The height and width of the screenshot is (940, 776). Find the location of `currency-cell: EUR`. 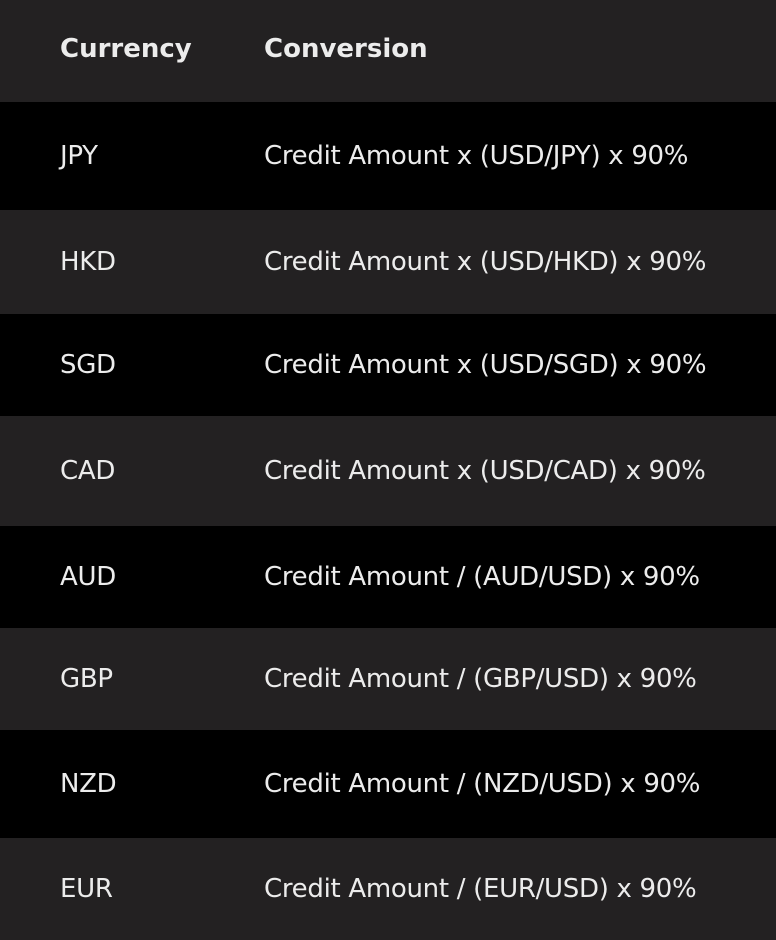

currency-cell: EUR is located at coordinates (86, 889).